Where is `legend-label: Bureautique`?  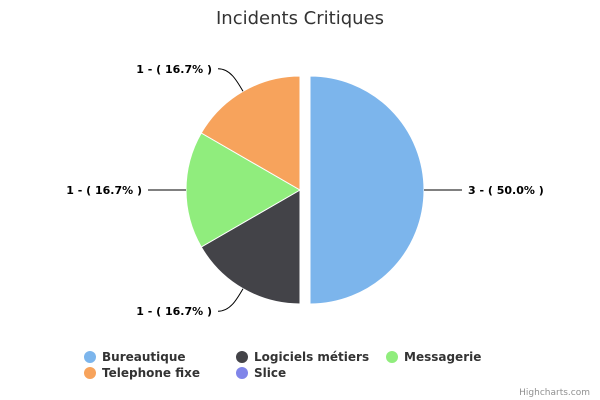
legend-label: Bureautique is located at coordinates (144, 357).